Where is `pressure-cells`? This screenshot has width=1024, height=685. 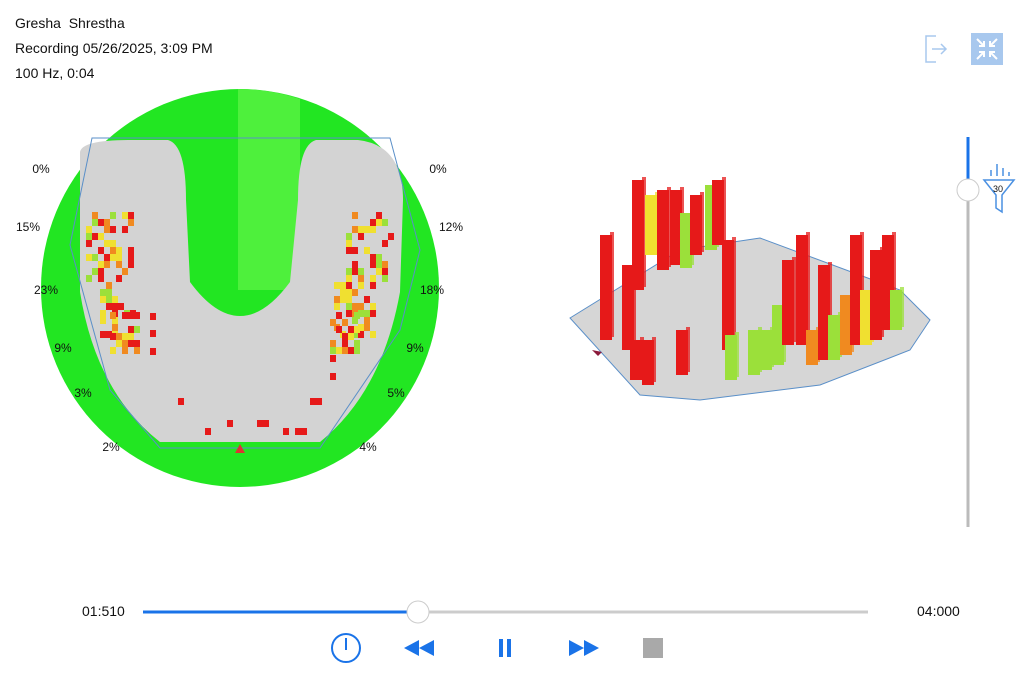
pressure-cells is located at coordinates (240, 323).